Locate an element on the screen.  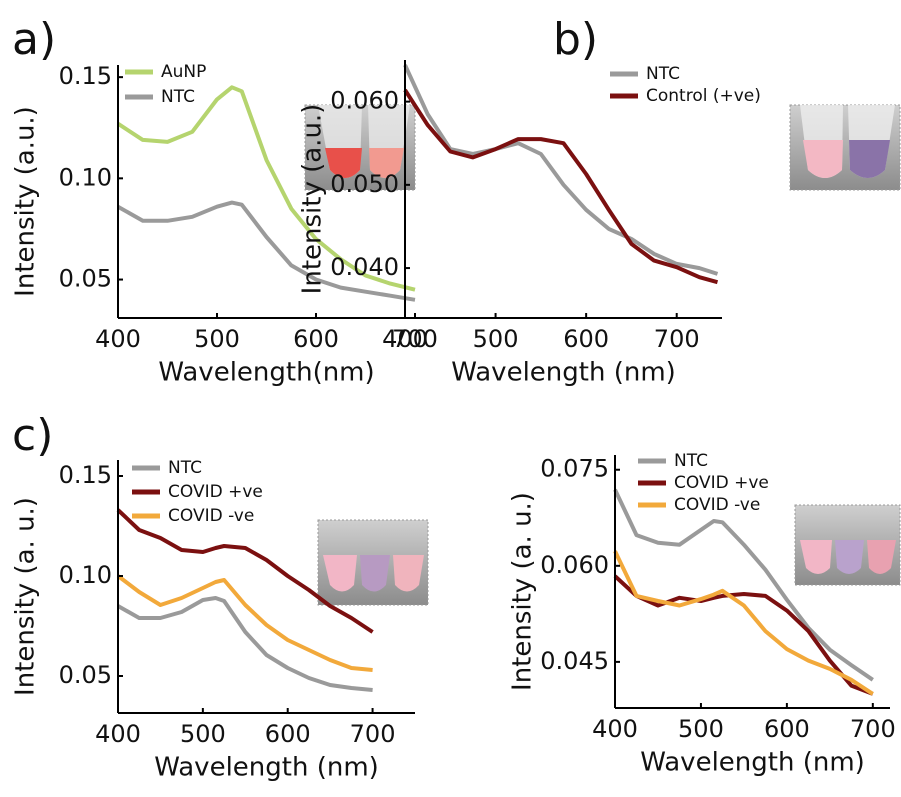
x-axis-label: Wavelength(nm) is located at coordinates (266, 373).